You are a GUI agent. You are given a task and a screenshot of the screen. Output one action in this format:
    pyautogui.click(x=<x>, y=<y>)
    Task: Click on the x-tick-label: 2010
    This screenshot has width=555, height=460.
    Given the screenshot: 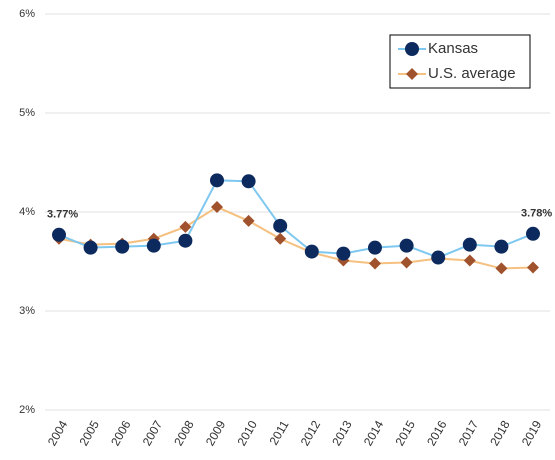 What is the action you would take?
    pyautogui.click(x=247, y=433)
    